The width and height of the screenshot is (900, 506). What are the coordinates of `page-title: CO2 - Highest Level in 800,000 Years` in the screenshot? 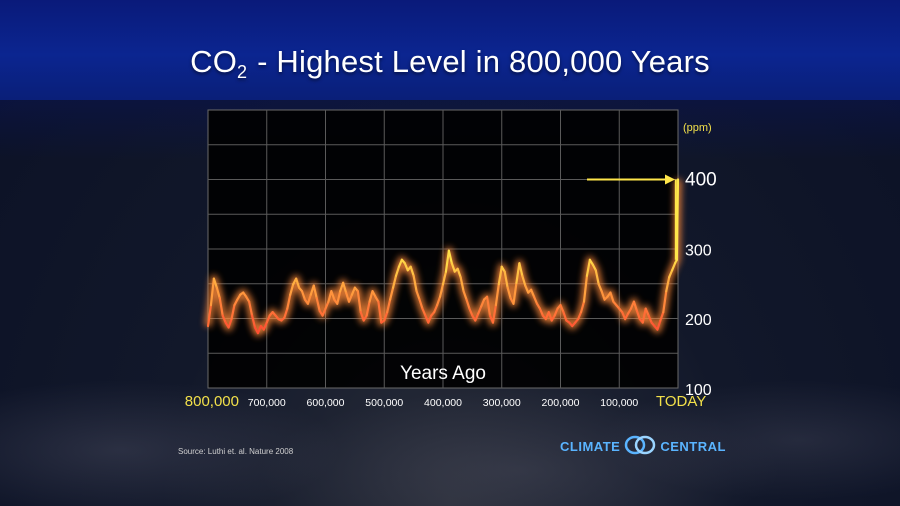 It's located at (450, 63).